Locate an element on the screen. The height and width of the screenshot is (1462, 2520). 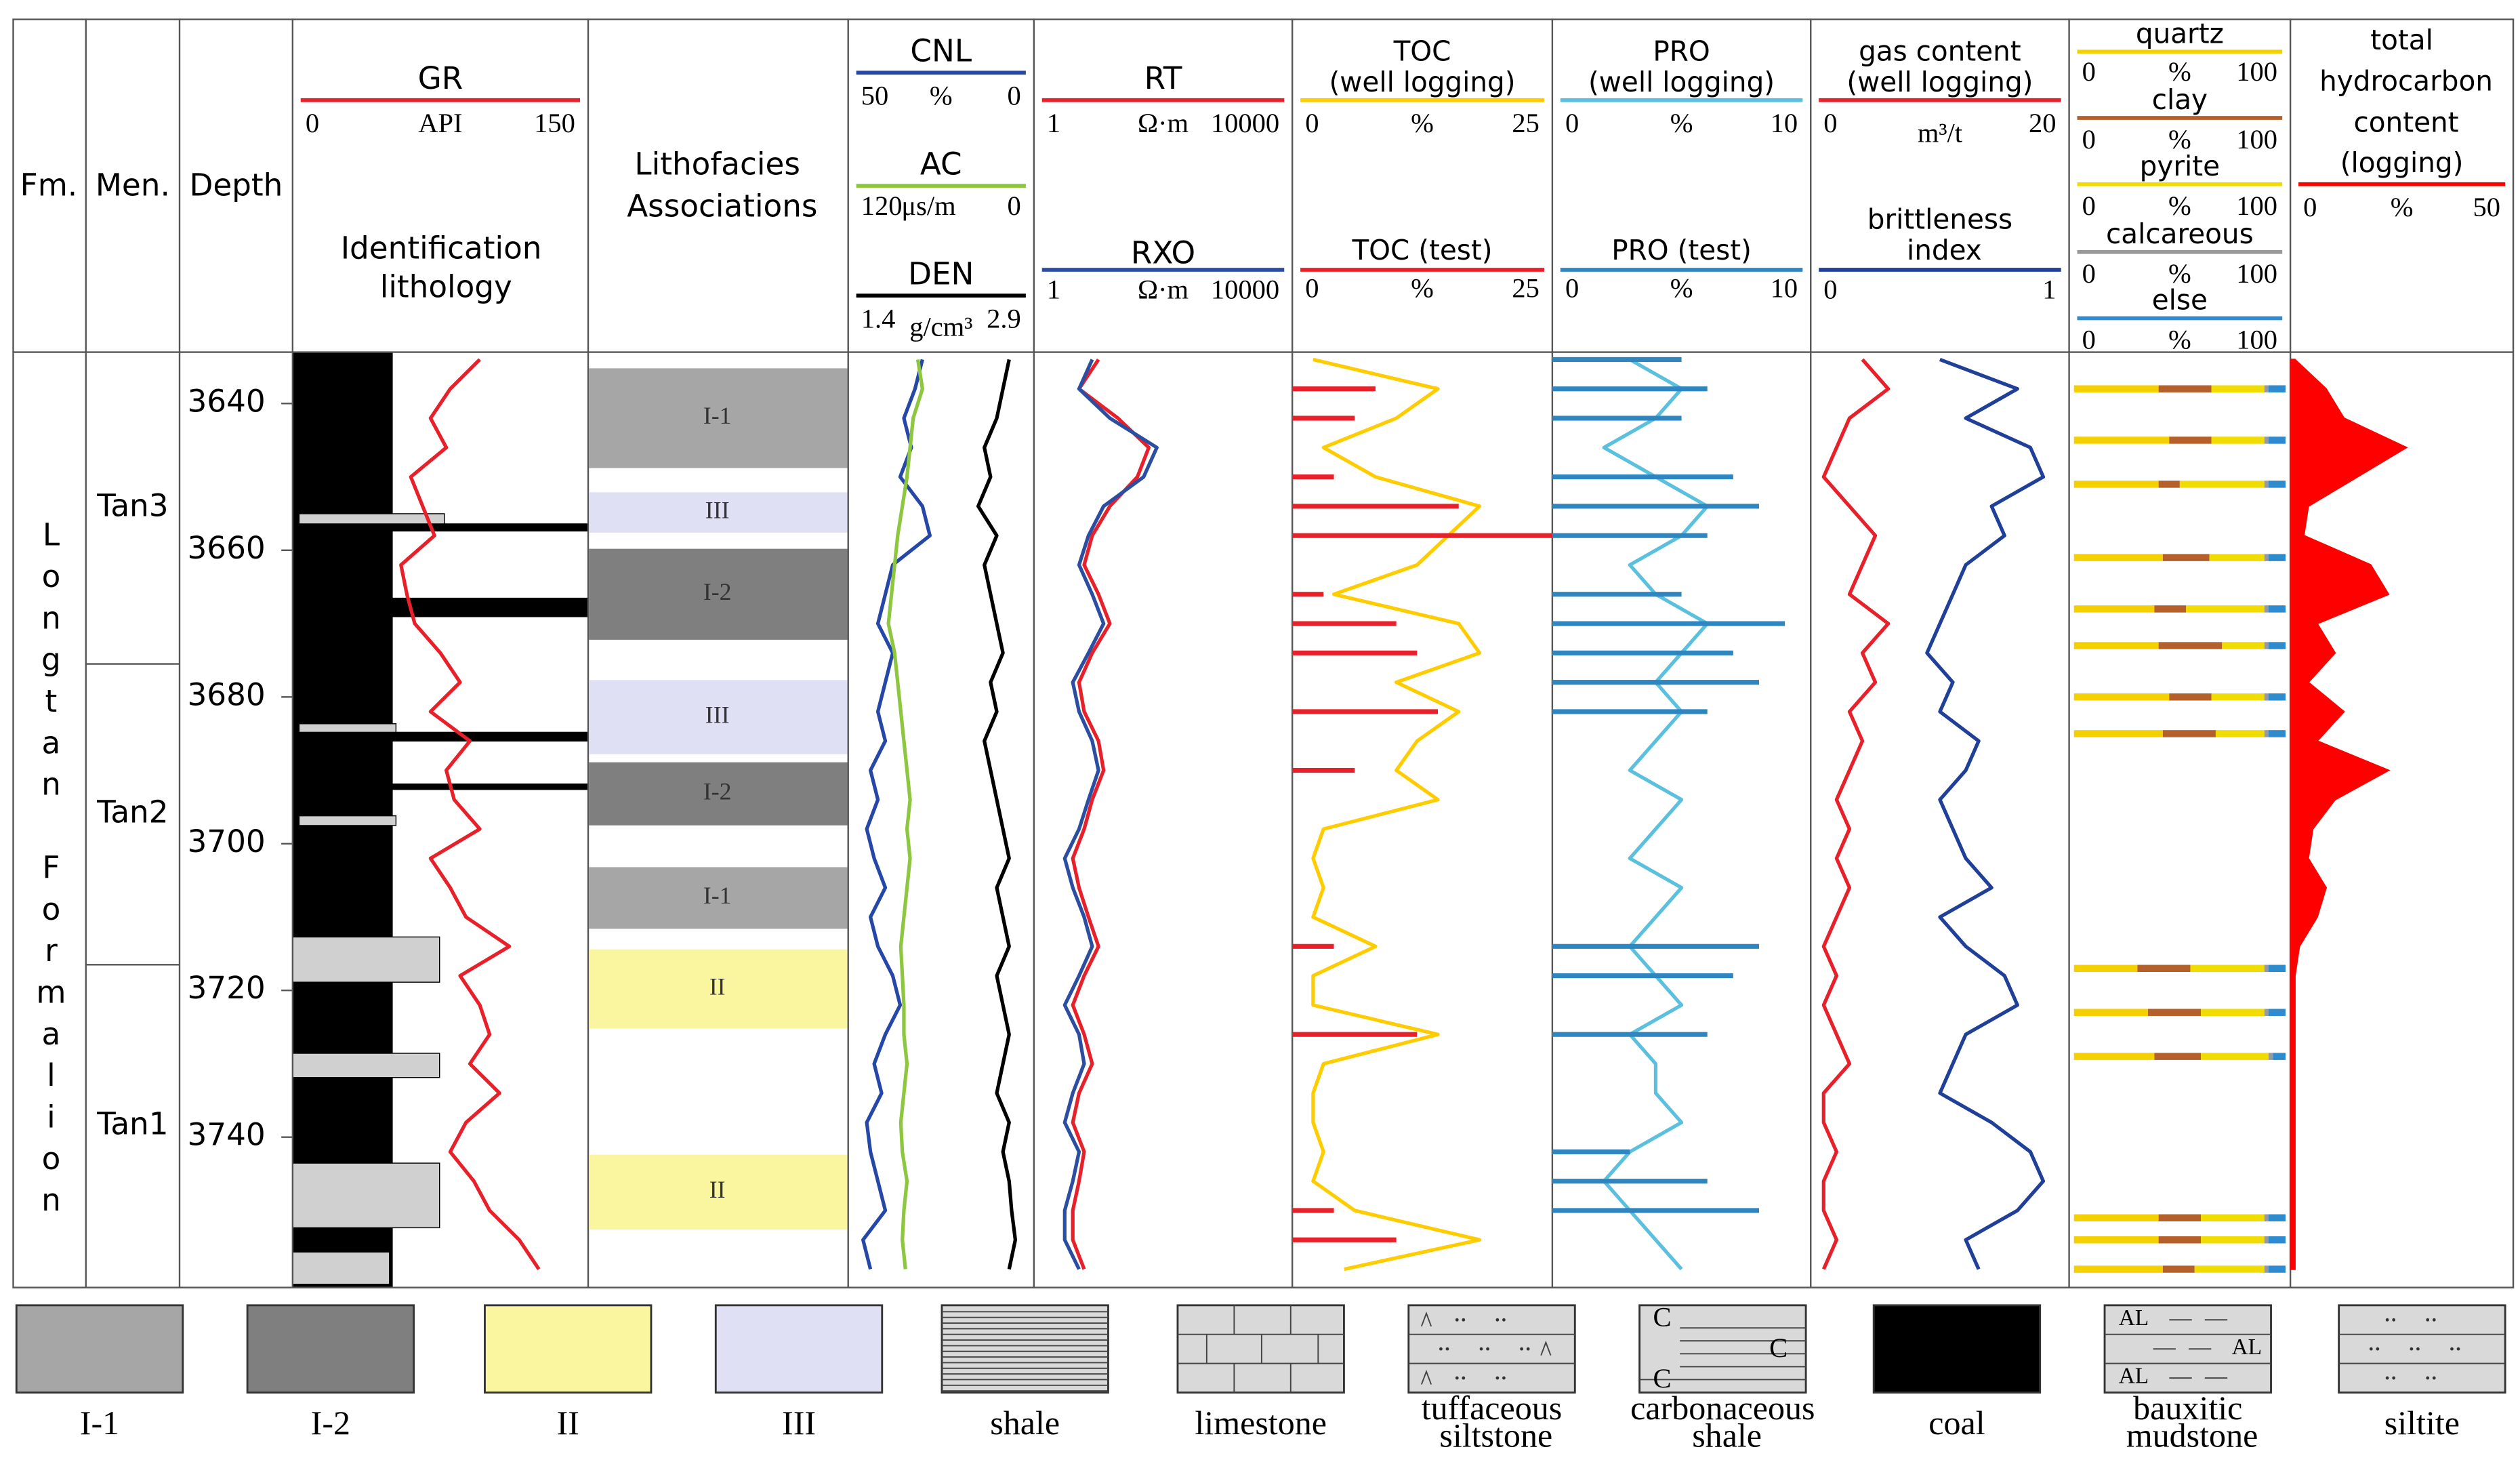
curve-name: TOC is located at coordinates (1422, 51).